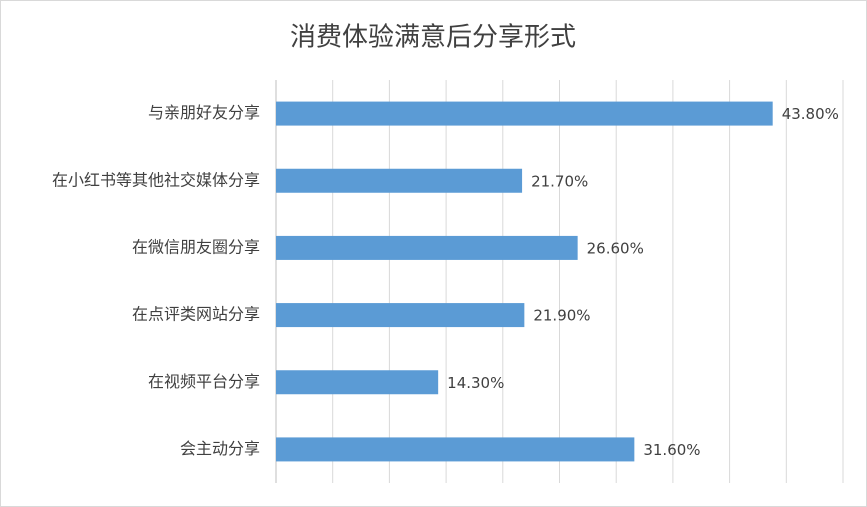  I want to click on data-label: 14.30%, so click(475, 383).